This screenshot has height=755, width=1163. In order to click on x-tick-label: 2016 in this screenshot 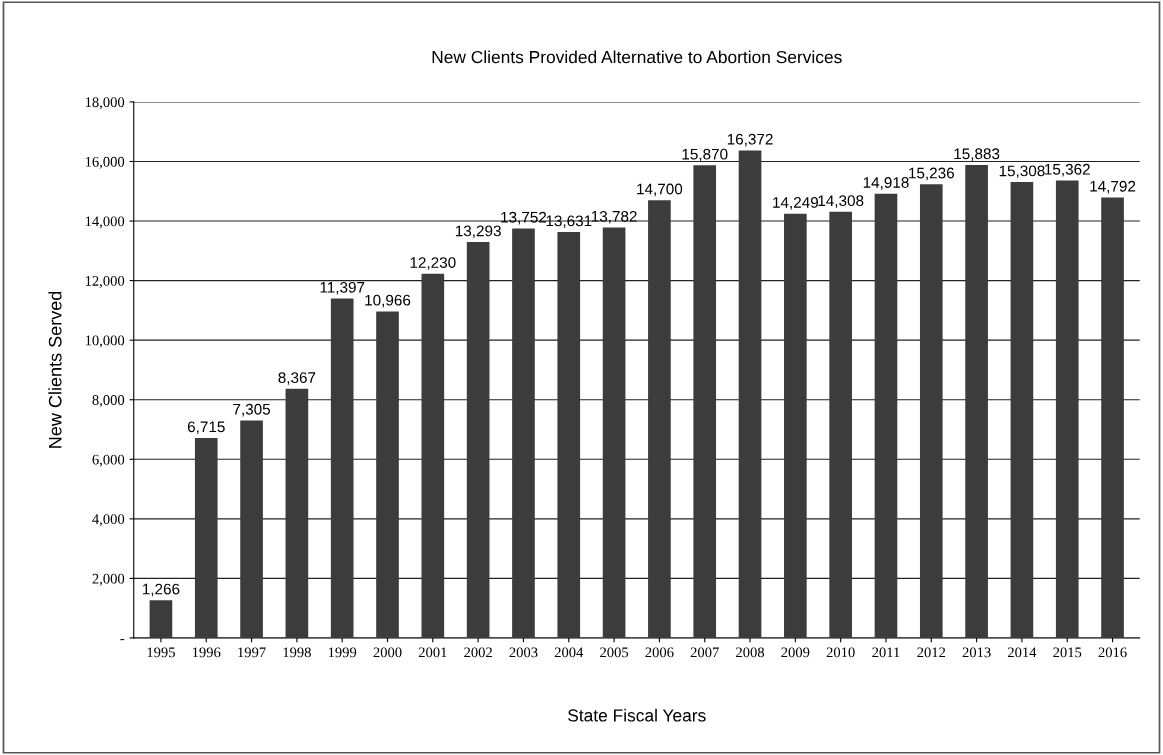, I will do `click(1112, 652)`.